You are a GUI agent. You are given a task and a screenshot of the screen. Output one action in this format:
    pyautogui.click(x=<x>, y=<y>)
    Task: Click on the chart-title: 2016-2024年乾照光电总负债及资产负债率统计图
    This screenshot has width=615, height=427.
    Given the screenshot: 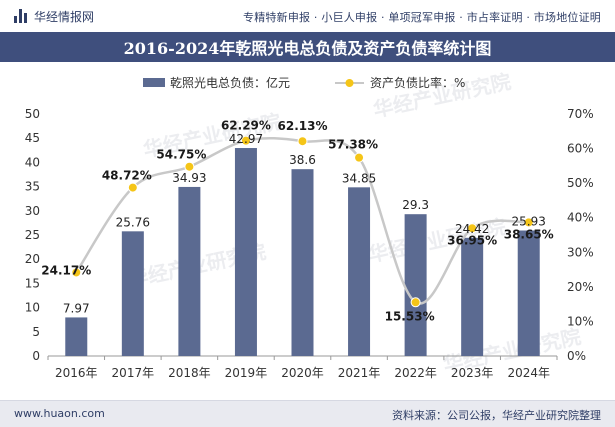 What is the action you would take?
    pyautogui.click(x=307, y=47)
    